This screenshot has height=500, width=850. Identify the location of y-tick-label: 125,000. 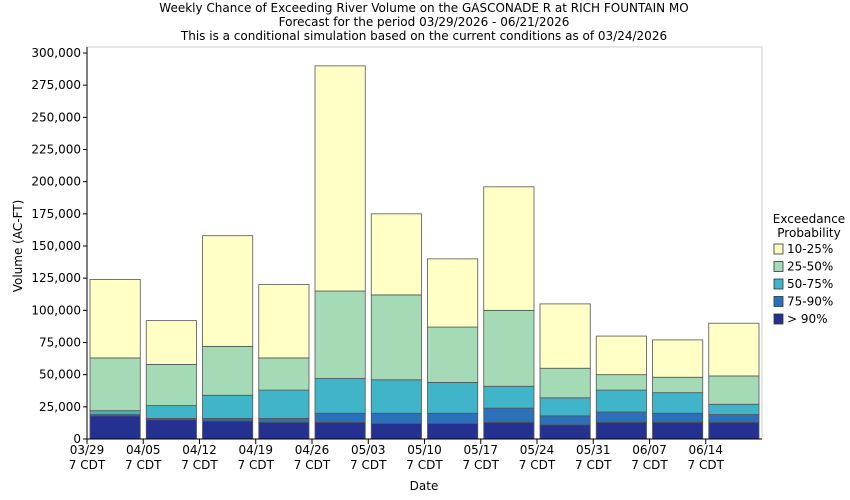
(56, 278).